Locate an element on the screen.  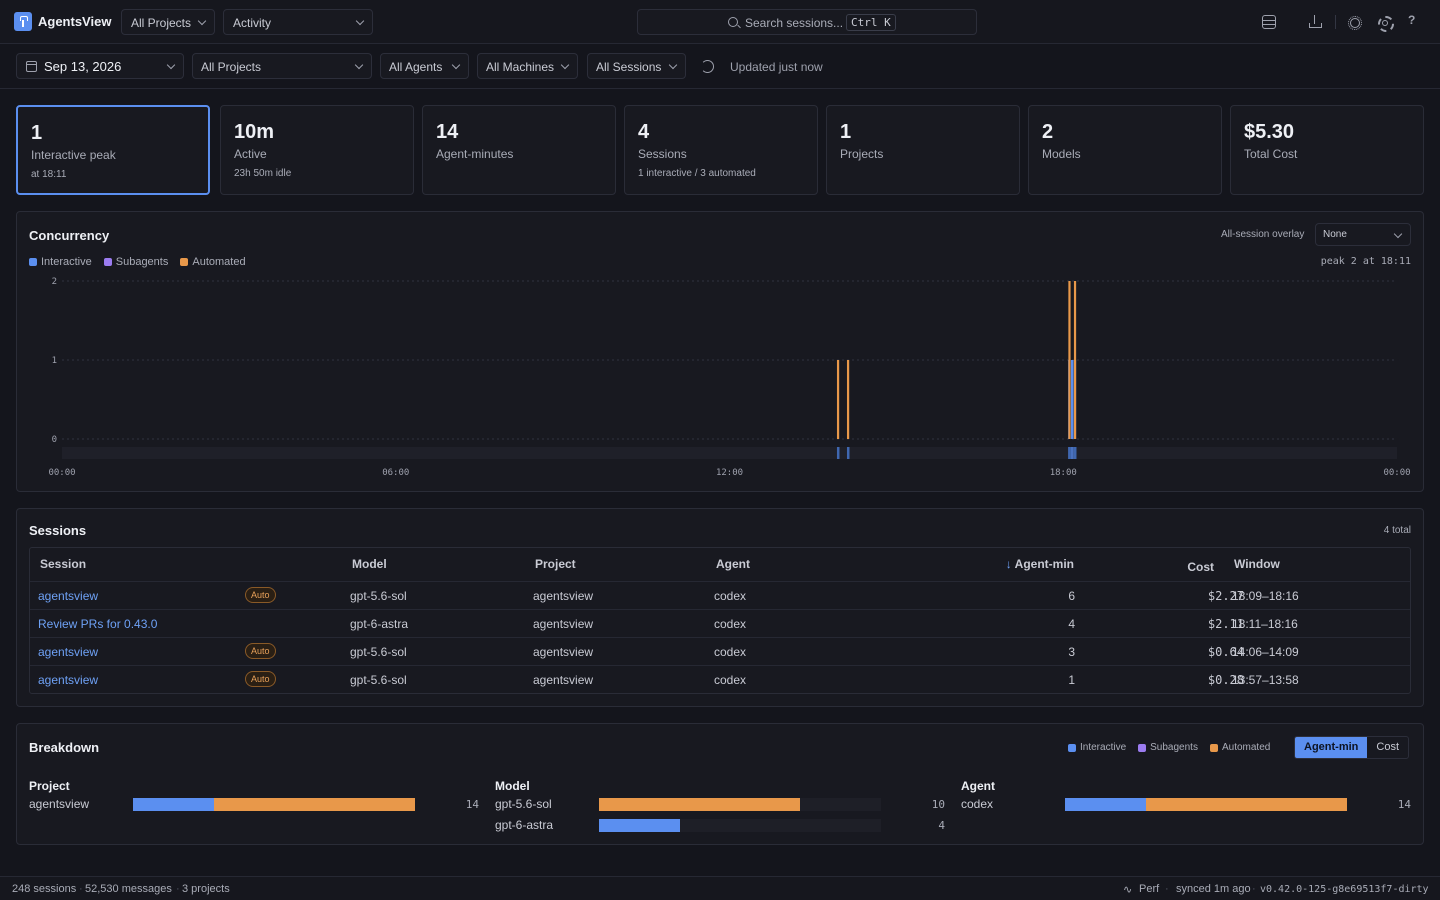
sort-desc-icon: ↓ is located at coordinates (1008, 564).